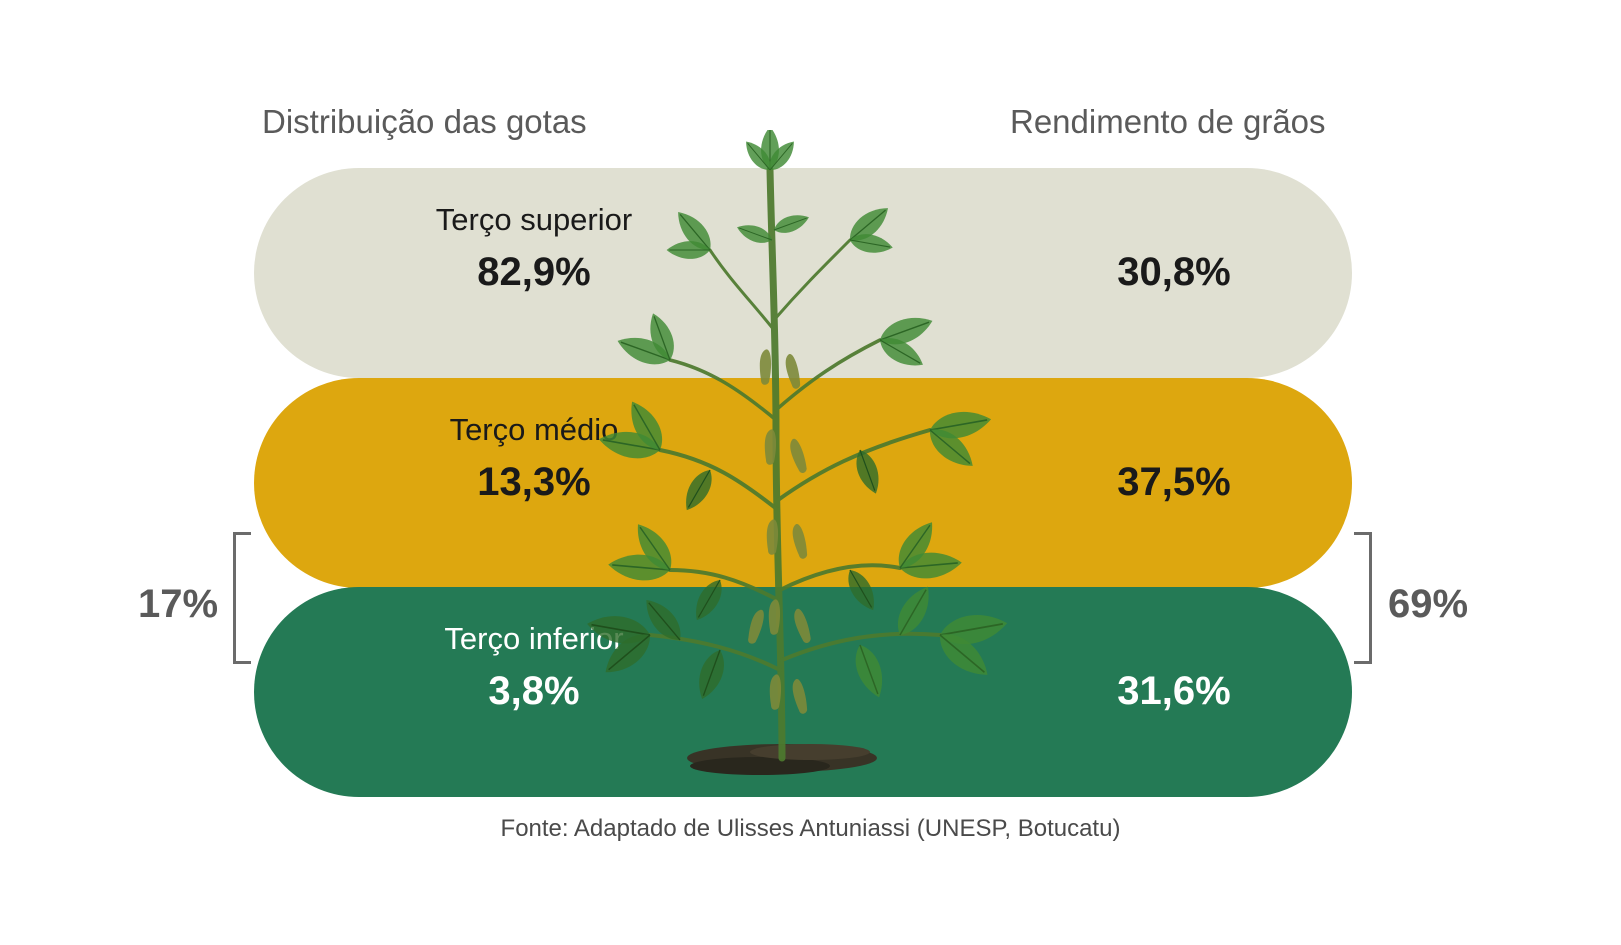 The width and height of the screenshot is (1621, 945). Describe the element at coordinates (534, 429) in the screenshot. I see `band-middle-label: Terço médio` at that location.